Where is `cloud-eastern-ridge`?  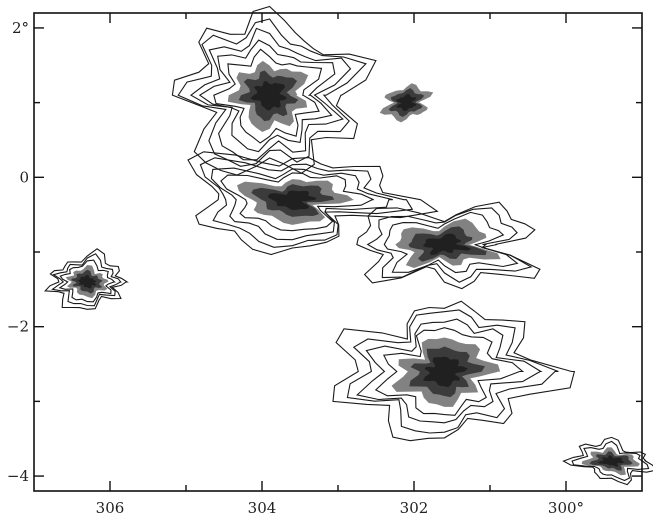 cloud-eastern-ridge is located at coordinates (448, 245).